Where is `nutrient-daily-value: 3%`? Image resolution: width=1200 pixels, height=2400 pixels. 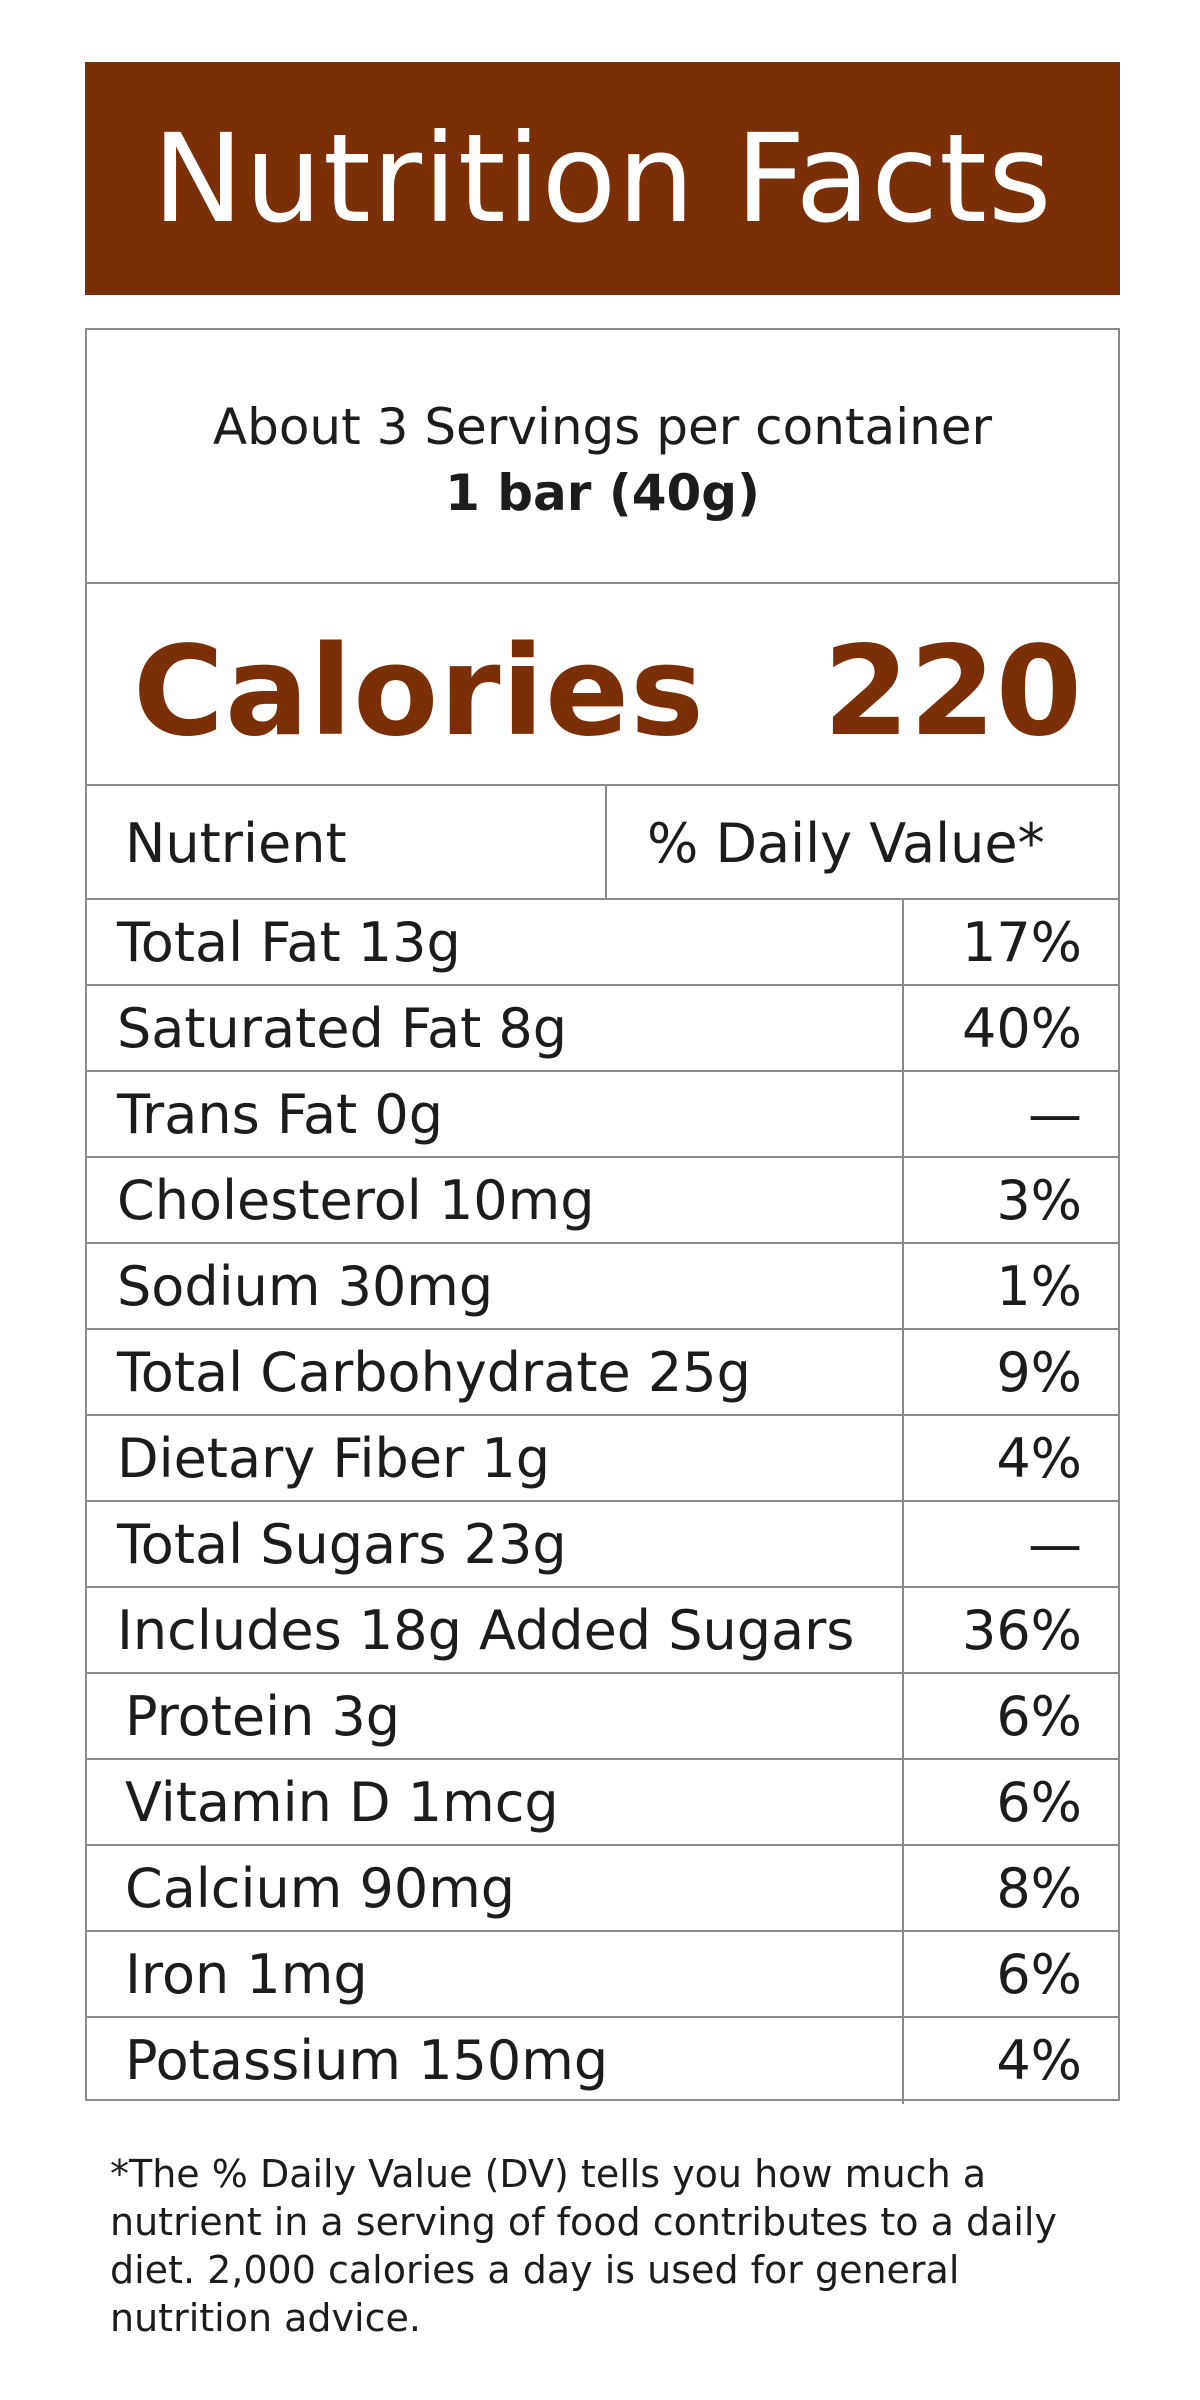
nutrient-daily-value: 3% is located at coordinates (1039, 1200).